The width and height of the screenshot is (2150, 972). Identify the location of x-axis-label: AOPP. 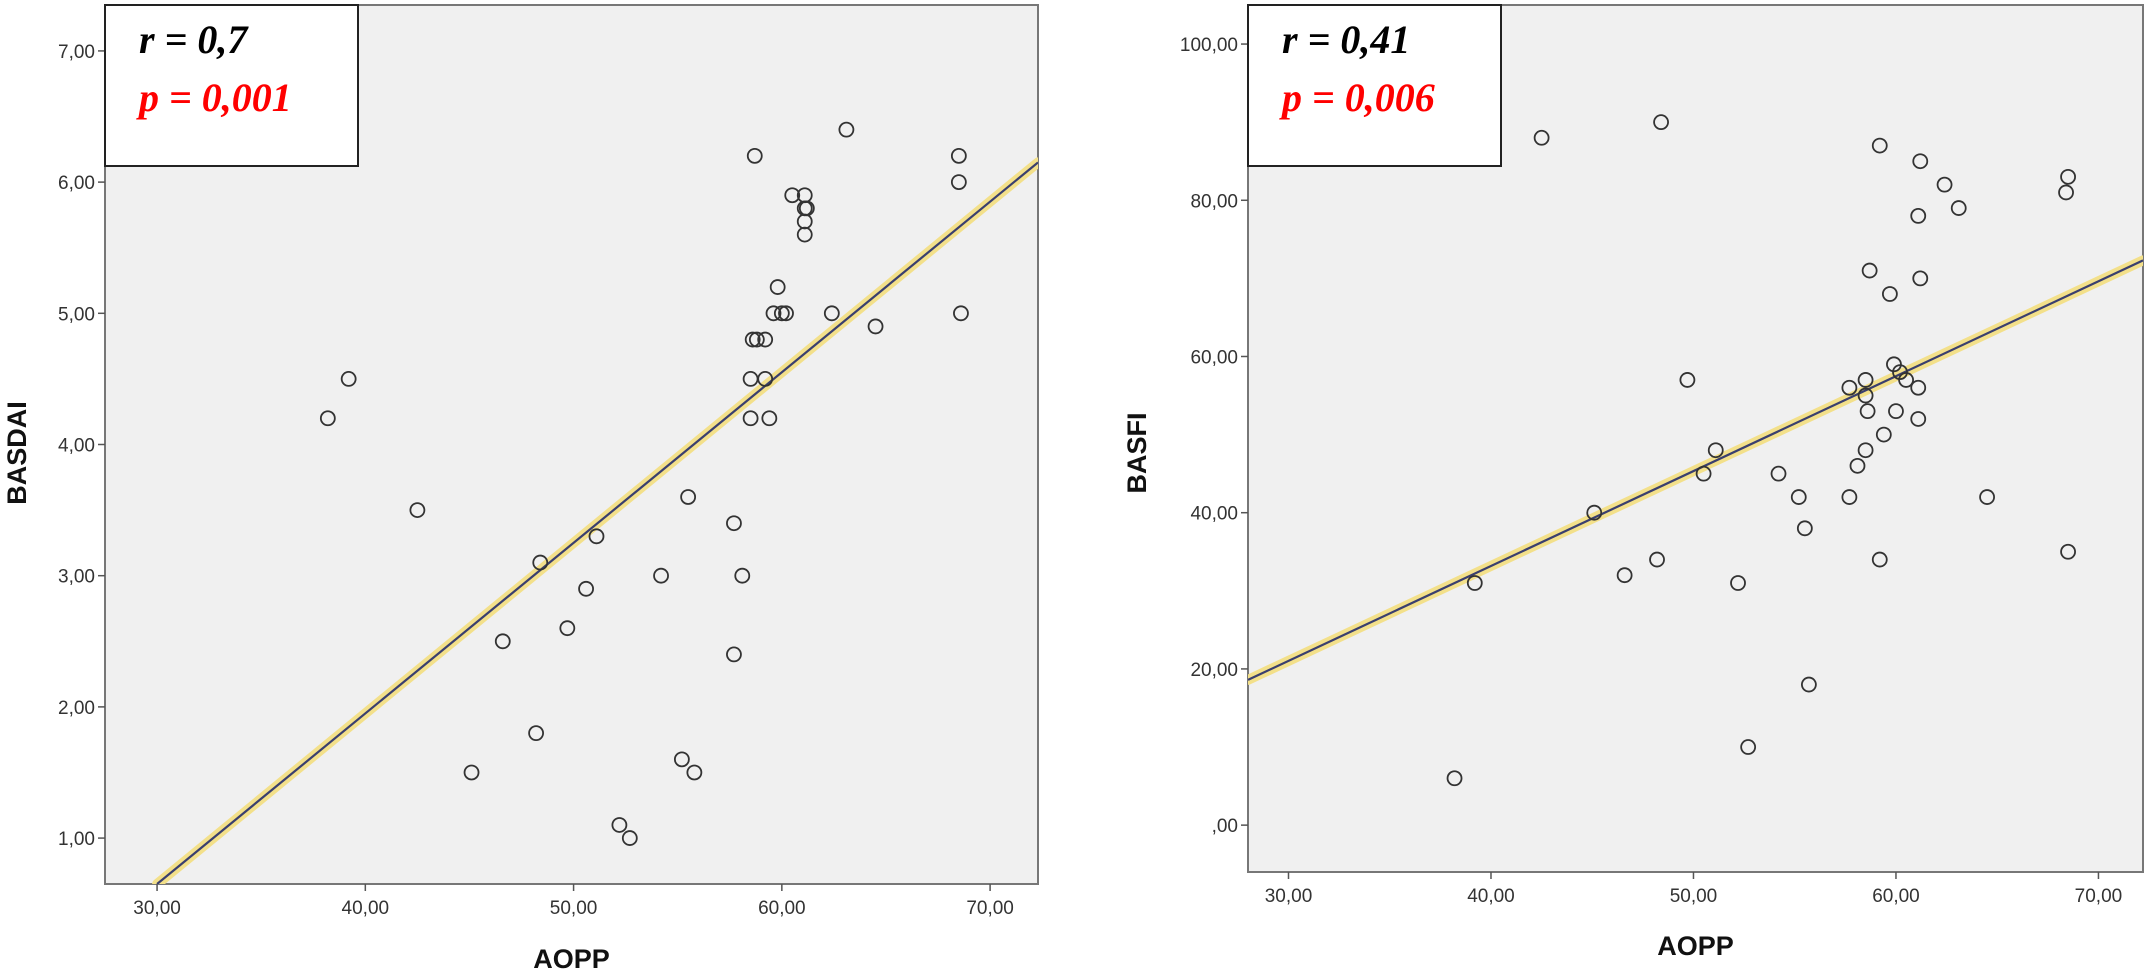
(1695, 946).